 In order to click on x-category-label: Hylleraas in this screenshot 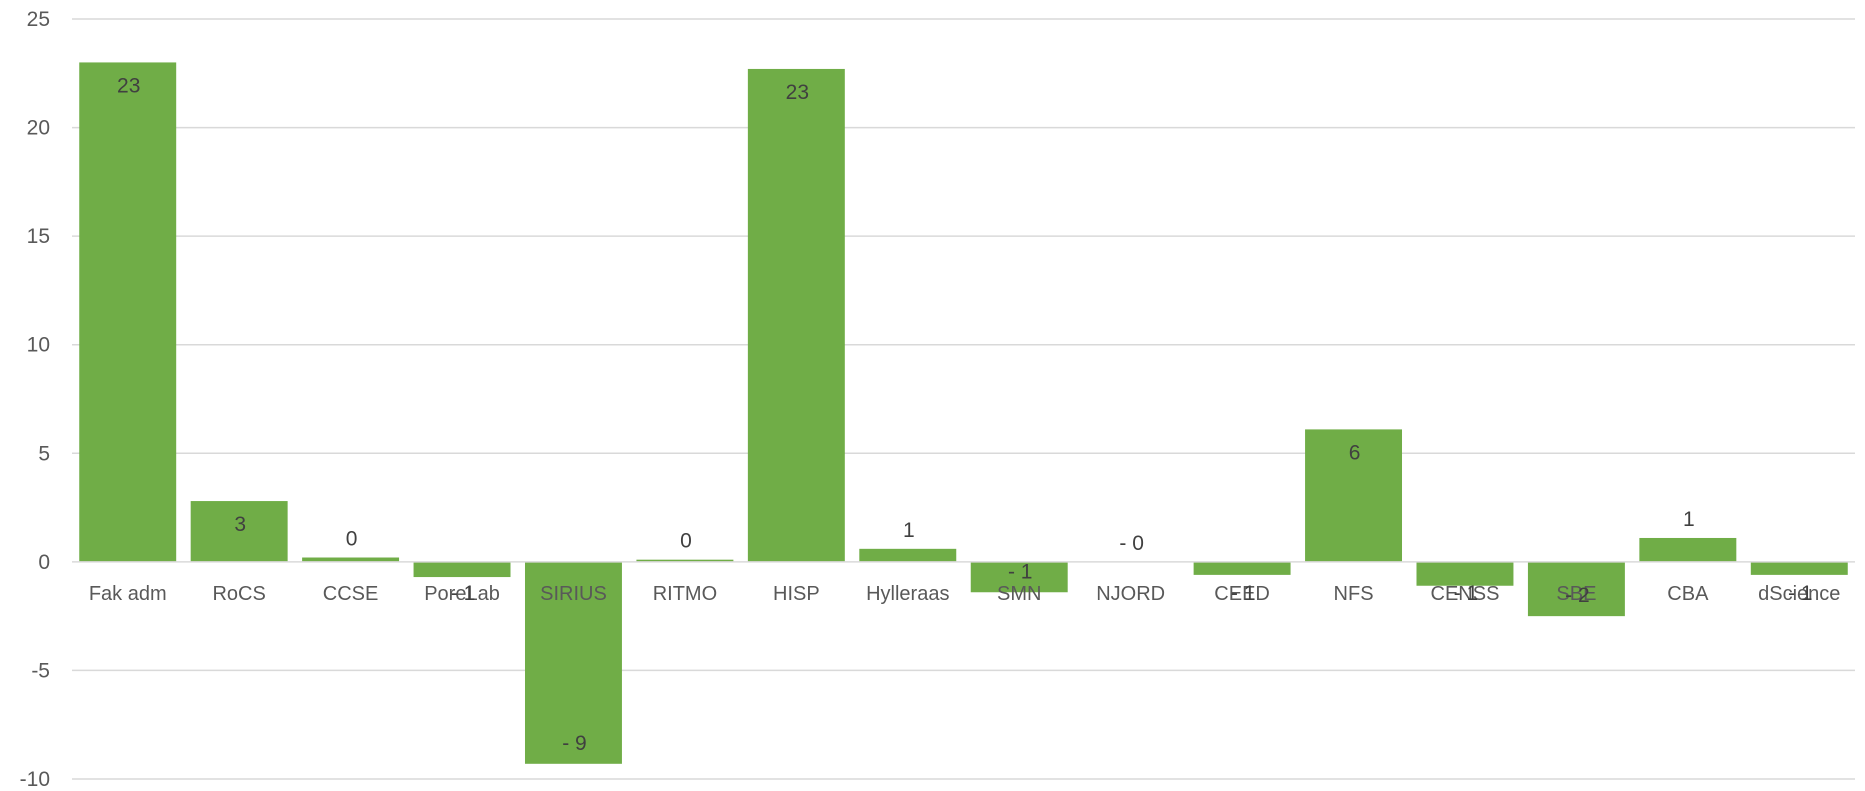, I will do `click(907, 594)`.